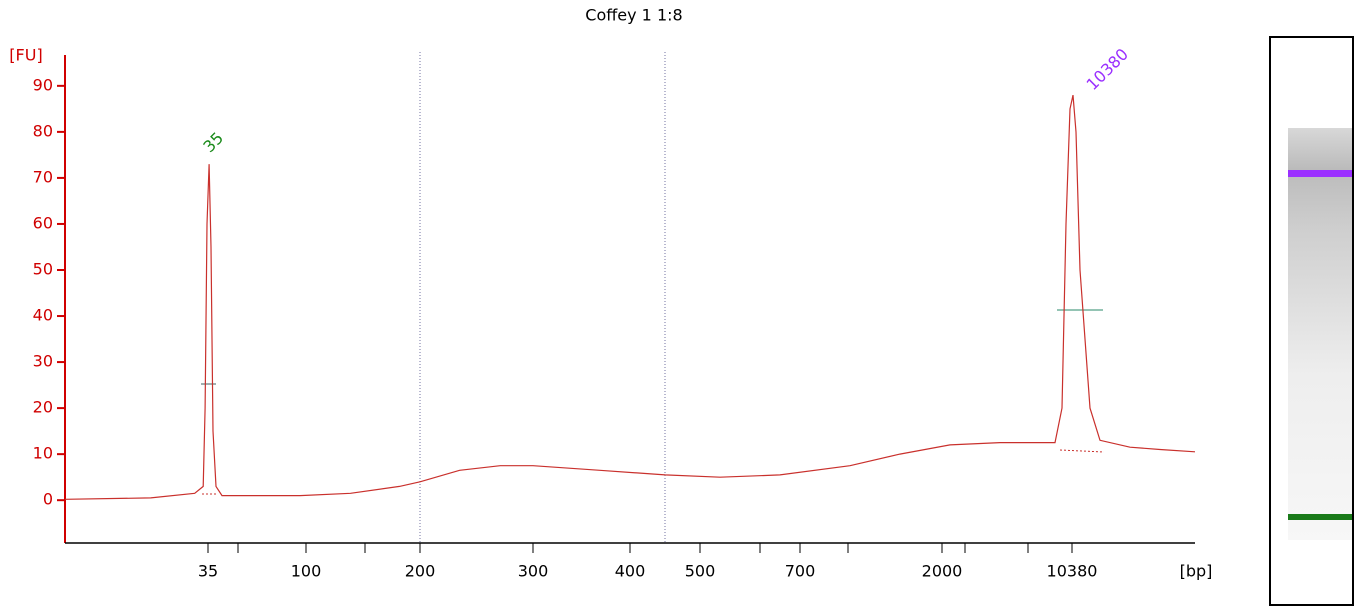 This screenshot has height=609, width=1363. I want to click on x-tick-label: 100, so click(306, 571).